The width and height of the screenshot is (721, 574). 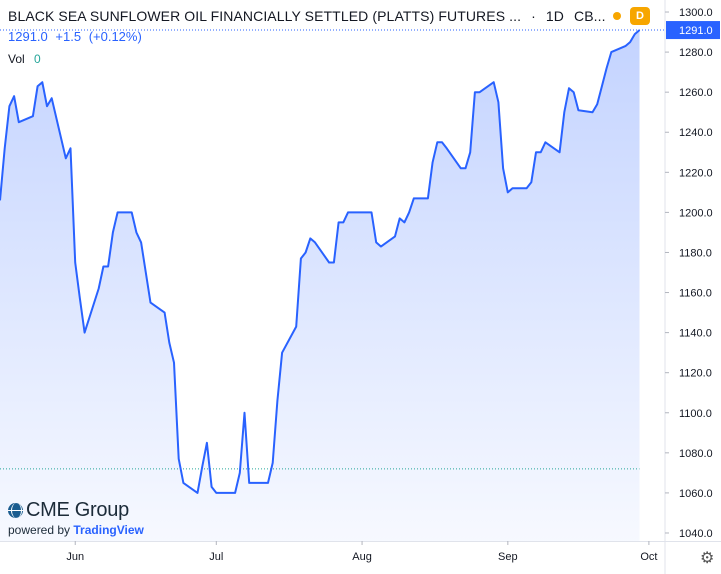 What do you see at coordinates (696, 173) in the screenshot?
I see `y-tick-label: 1220.0` at bounding box center [696, 173].